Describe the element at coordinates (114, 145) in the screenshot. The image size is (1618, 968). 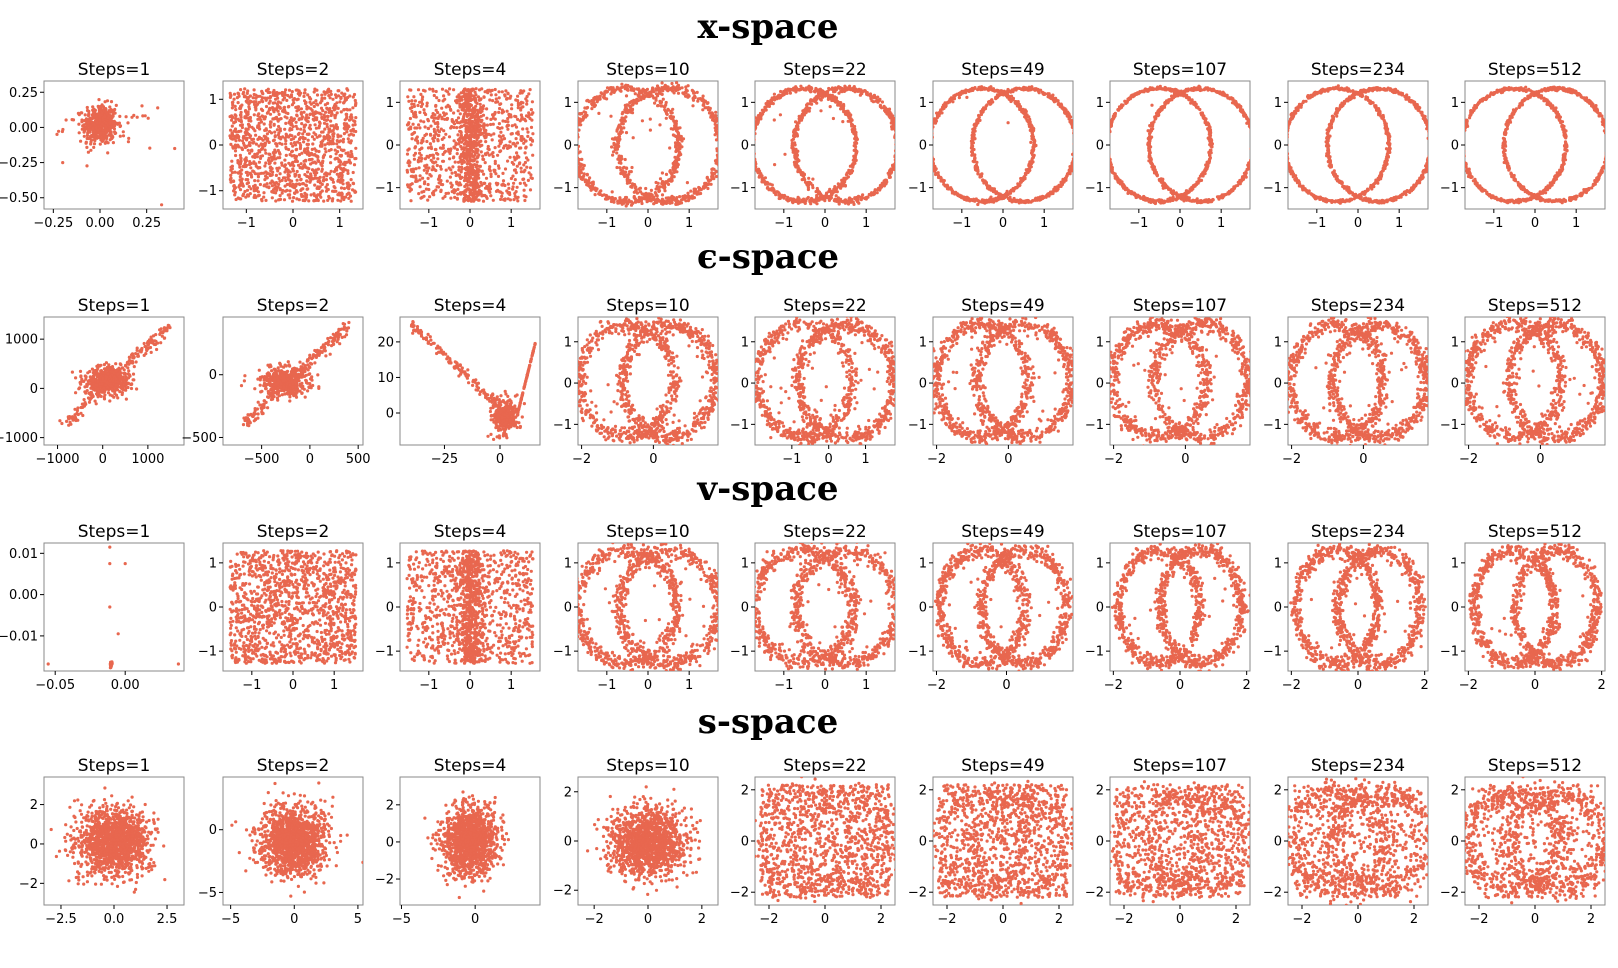
I see `plot-frame` at that location.